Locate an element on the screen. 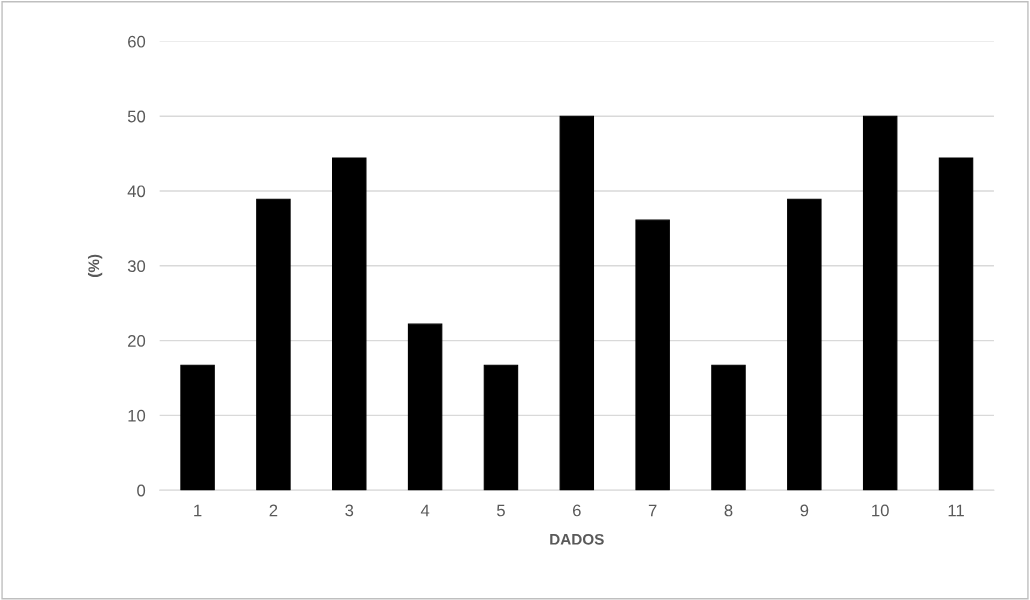 Image resolution: width=1030 pixels, height=600 pixels. x-tick-label: 1 is located at coordinates (198, 510).